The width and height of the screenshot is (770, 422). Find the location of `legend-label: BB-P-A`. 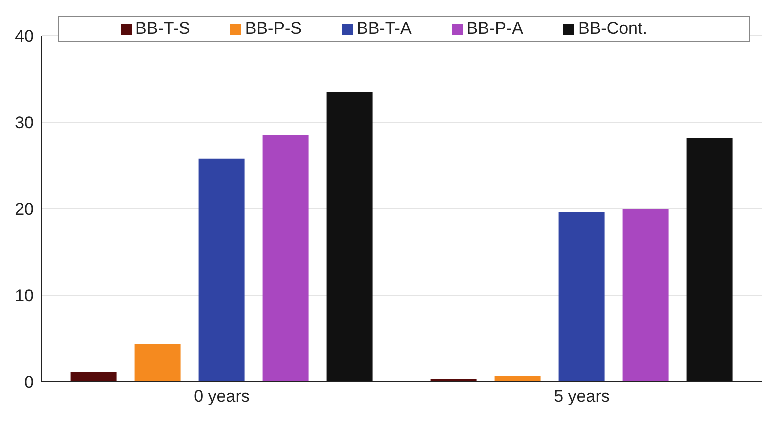

legend-label: BB-P-A is located at coordinates (495, 28).